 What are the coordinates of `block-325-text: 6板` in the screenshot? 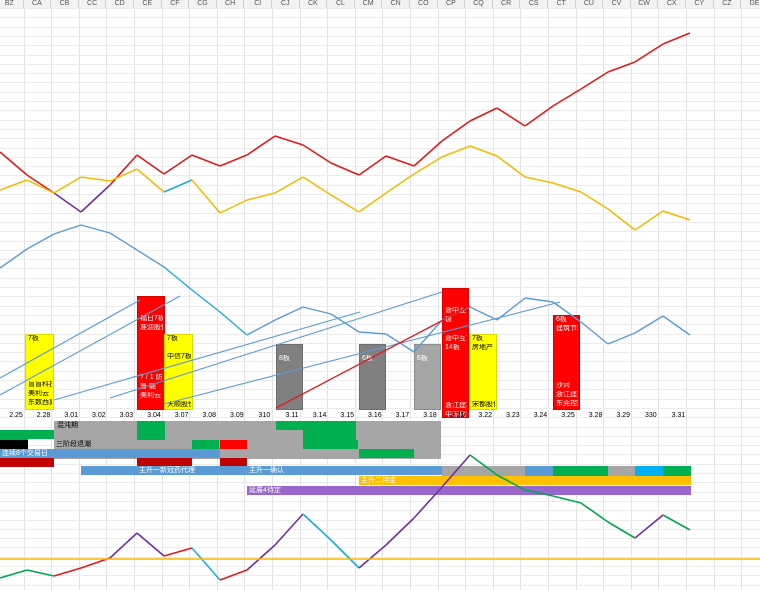 It's located at (561, 319).